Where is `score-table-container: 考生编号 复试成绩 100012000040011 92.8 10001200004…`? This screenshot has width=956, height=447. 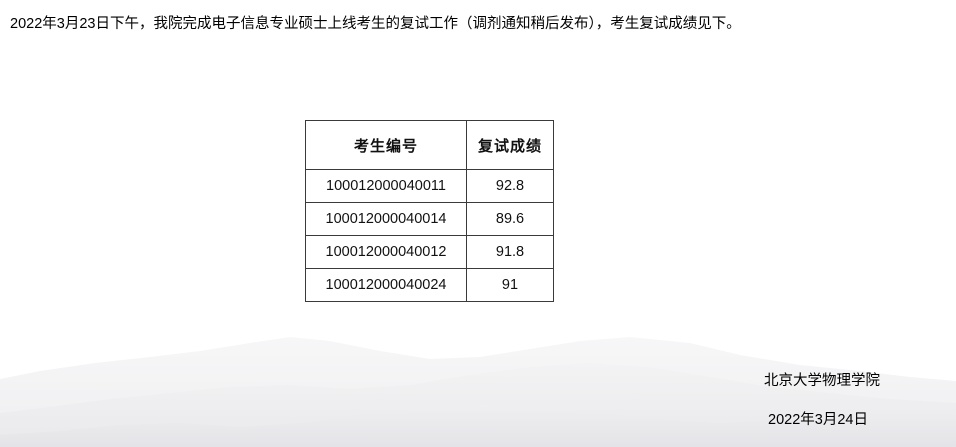 score-table-container: 考生编号 复试成绩 100012000040011 92.8 10001200004… is located at coordinates (429, 211).